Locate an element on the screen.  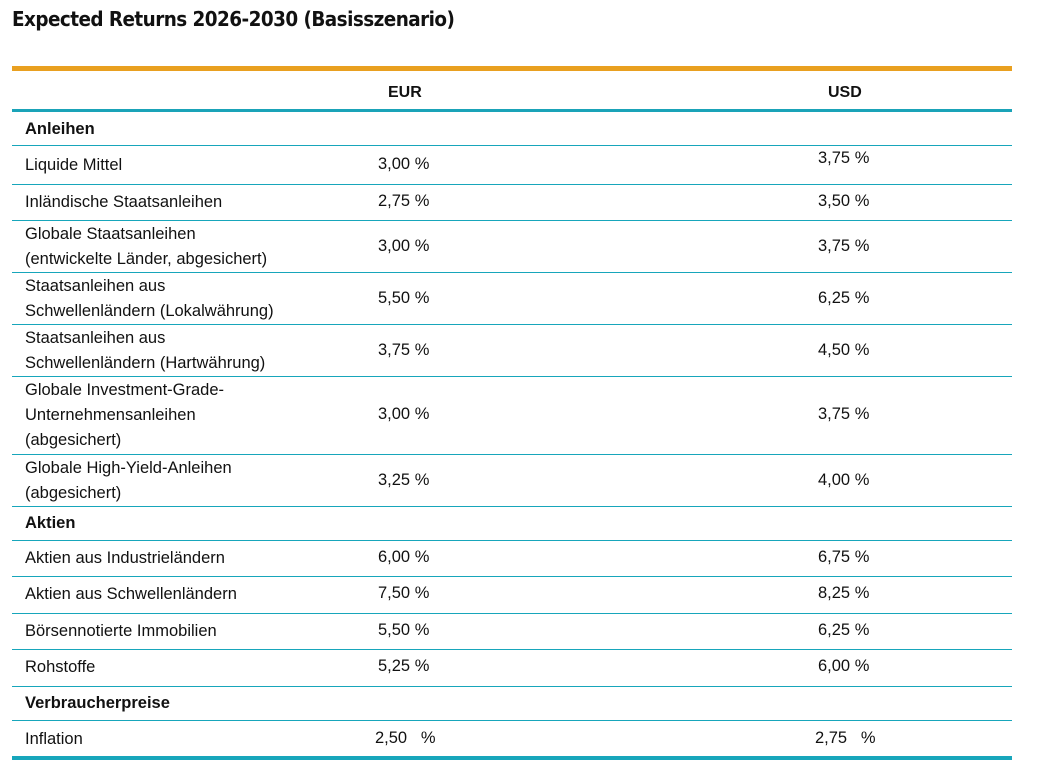
table-row: Liquide Mittel 3,00 % 3,75 % is located at coordinates (512, 165).